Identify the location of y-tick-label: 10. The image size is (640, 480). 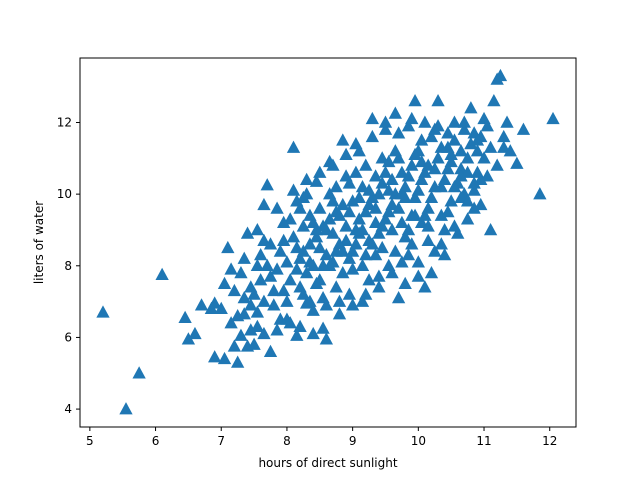
(64, 194).